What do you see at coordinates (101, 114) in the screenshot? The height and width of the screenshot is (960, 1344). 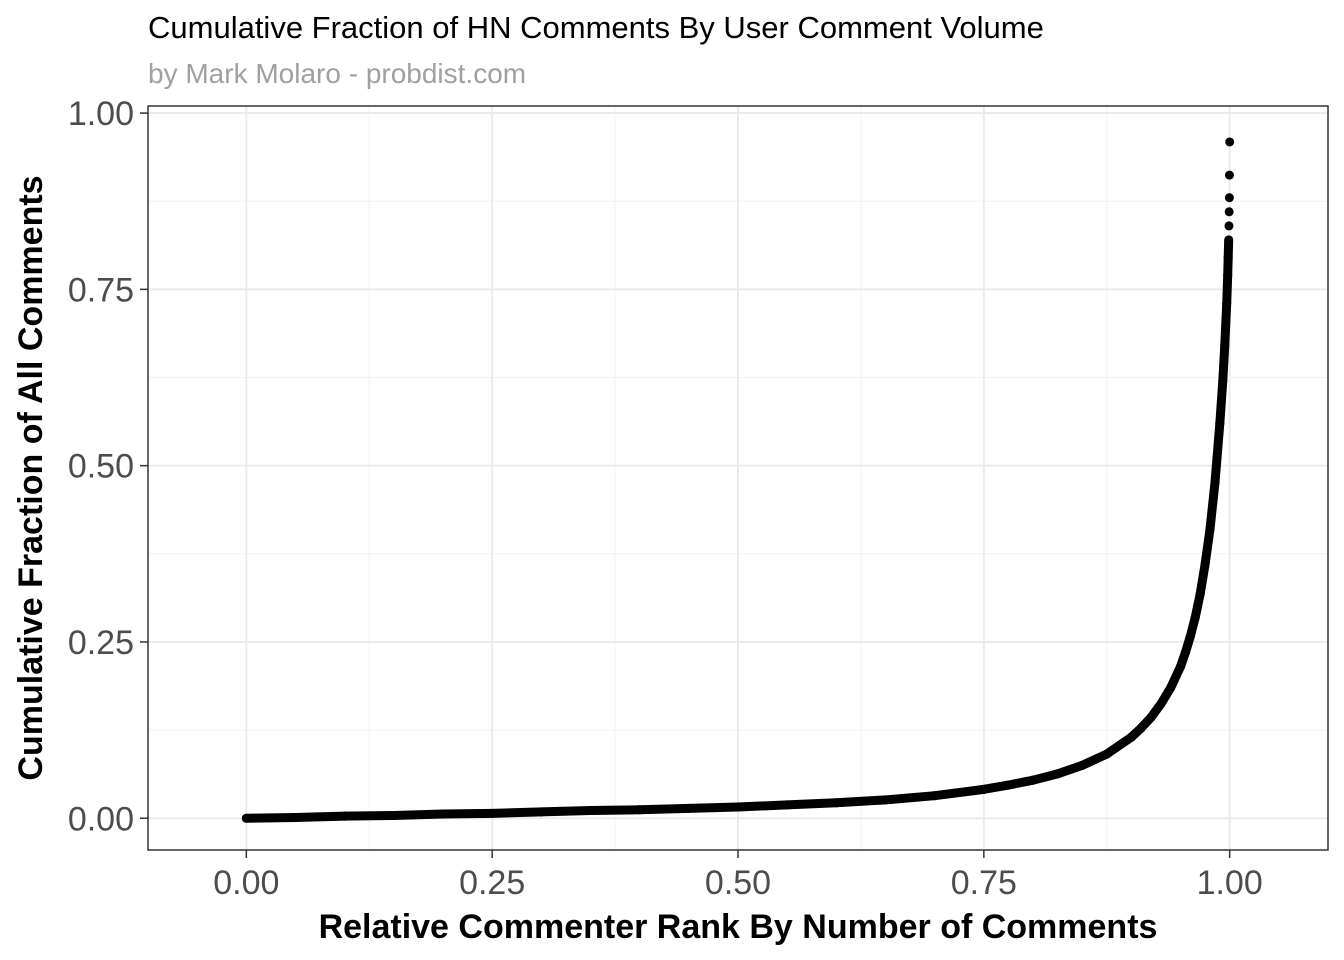 I see `y-tick-label: 1.00` at bounding box center [101, 114].